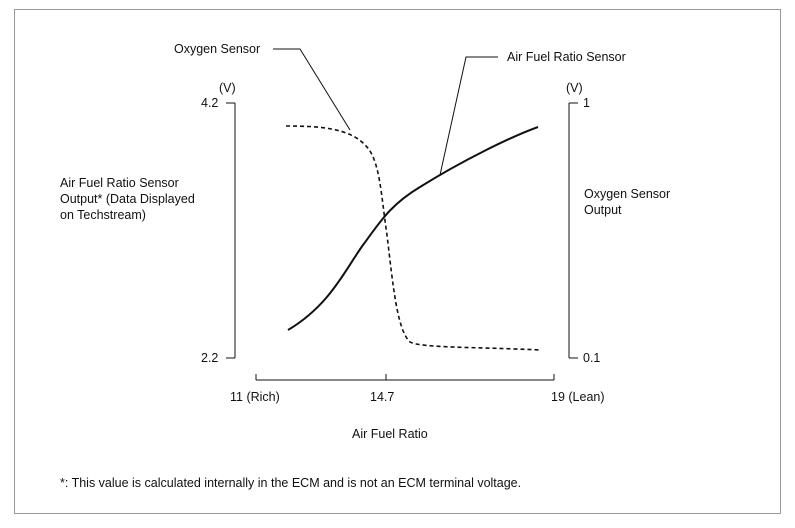  I want to click on right-axis-max: 1, so click(586, 103).